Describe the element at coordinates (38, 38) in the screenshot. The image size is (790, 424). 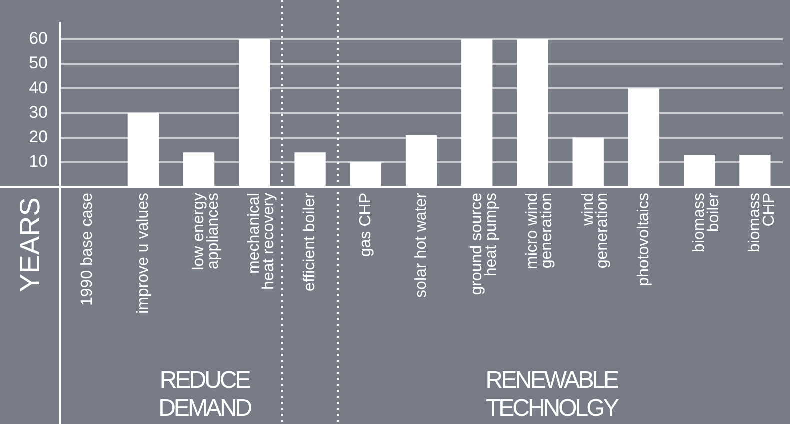
I see `y-tick-label: 60` at that location.